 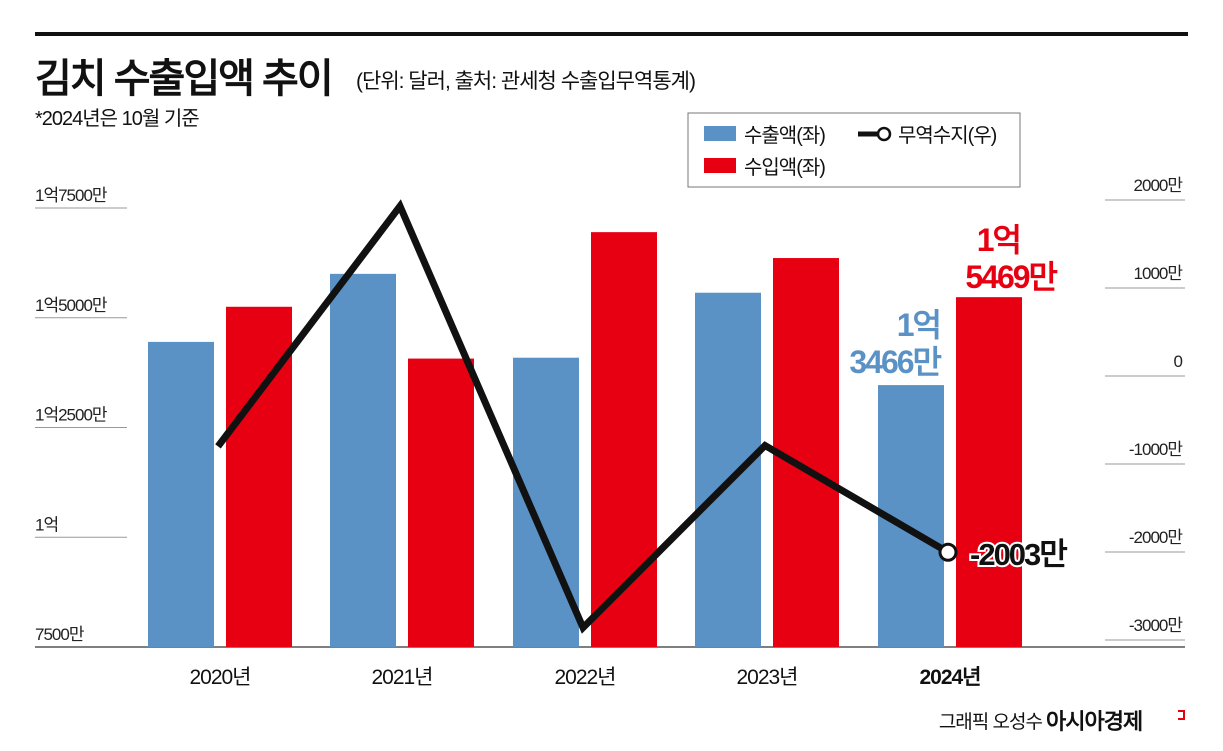 What do you see at coordinates (991, 722) in the screenshot?
I see `credit: 그래픽 오성수` at bounding box center [991, 722].